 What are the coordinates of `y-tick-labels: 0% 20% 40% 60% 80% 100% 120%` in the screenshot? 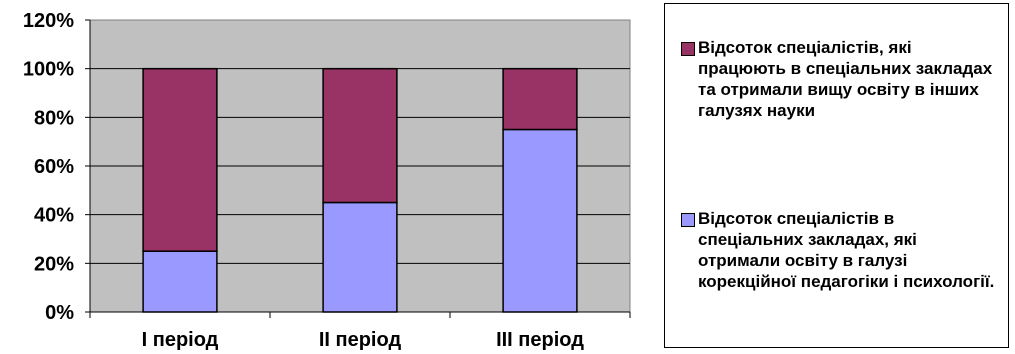 It's located at (48, 167).